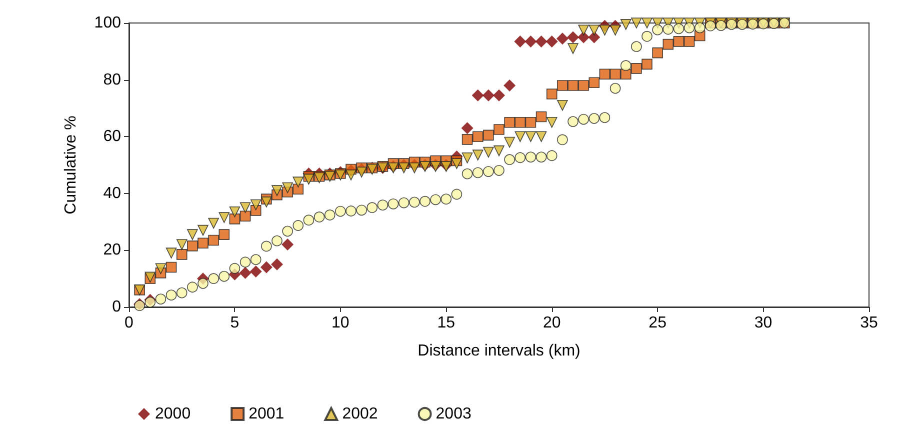 The width and height of the screenshot is (899, 439). Describe the element at coordinates (112, 79) in the screenshot. I see `y-tick-label: 80` at that location.